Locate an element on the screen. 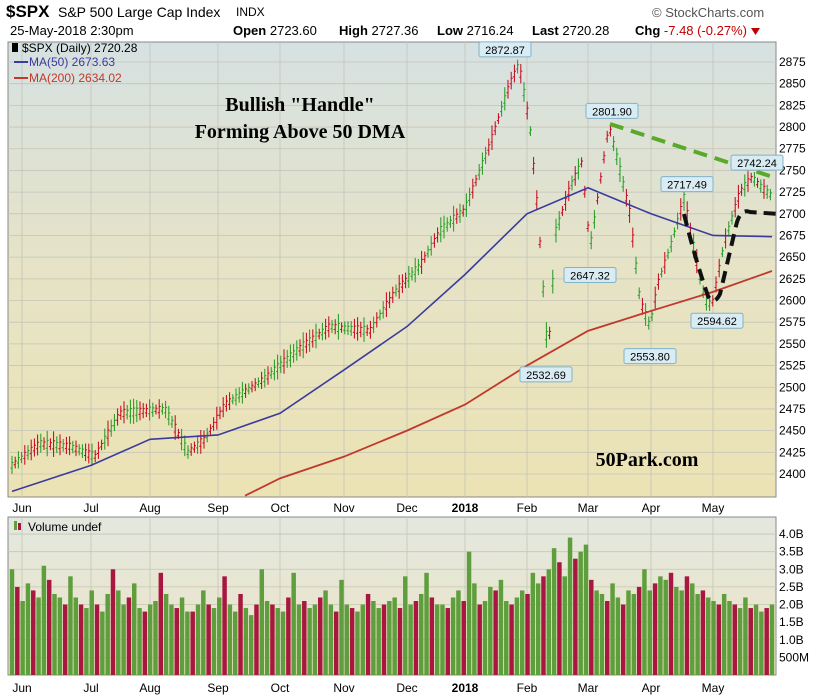  callout-label: 2717.49 is located at coordinates (687, 186).